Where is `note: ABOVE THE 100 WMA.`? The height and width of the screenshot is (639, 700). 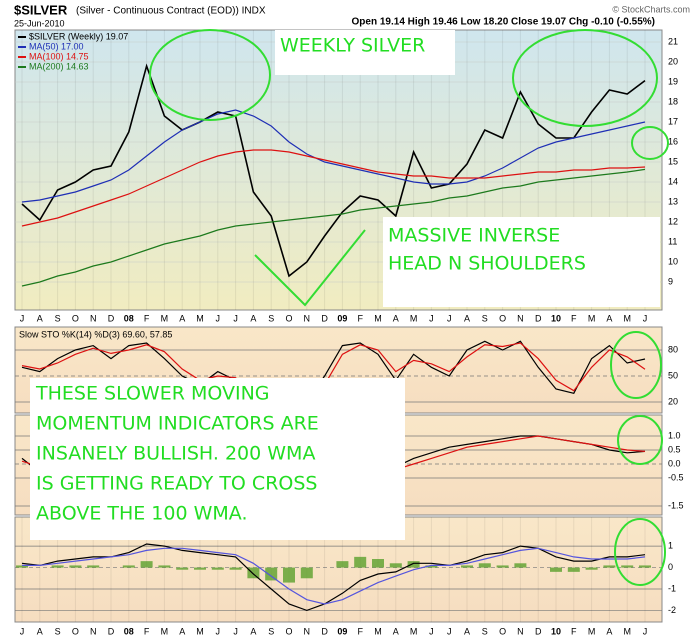
note: ABOVE THE 100 WMA. is located at coordinates (142, 514).